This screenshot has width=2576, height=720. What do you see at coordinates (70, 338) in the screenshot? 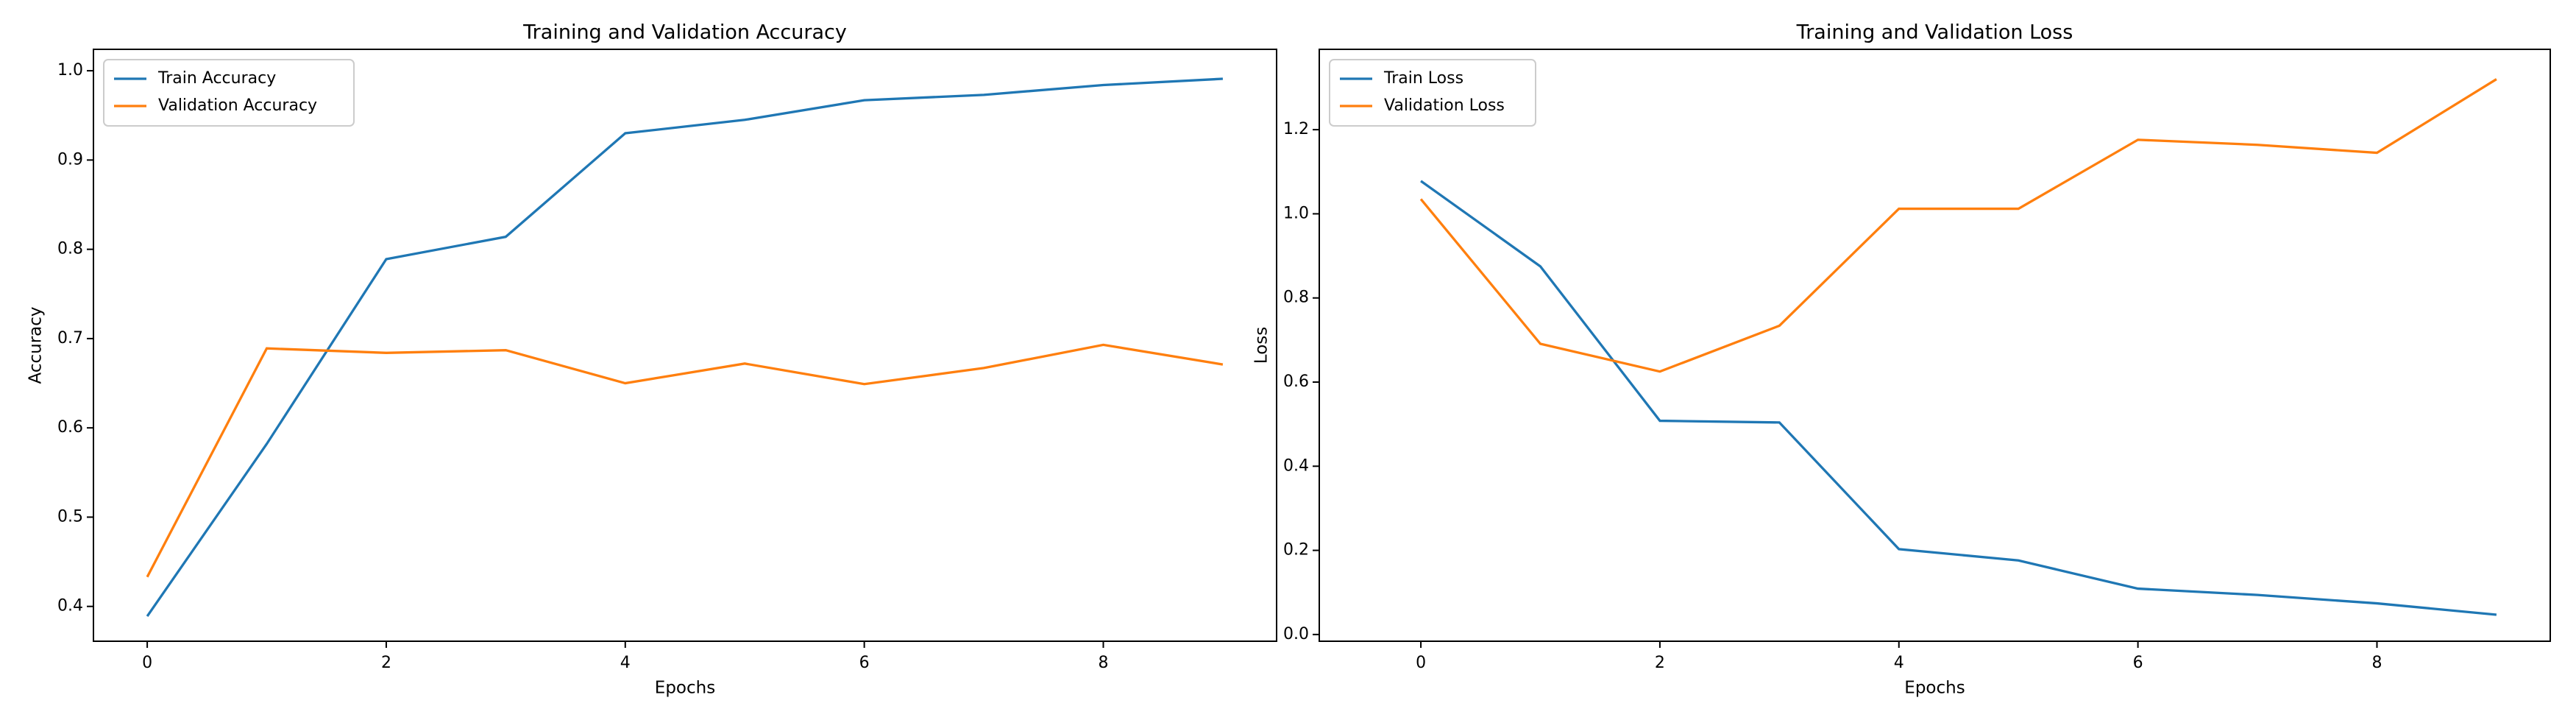
I see `y-tick-label: 0.7` at bounding box center [70, 338].